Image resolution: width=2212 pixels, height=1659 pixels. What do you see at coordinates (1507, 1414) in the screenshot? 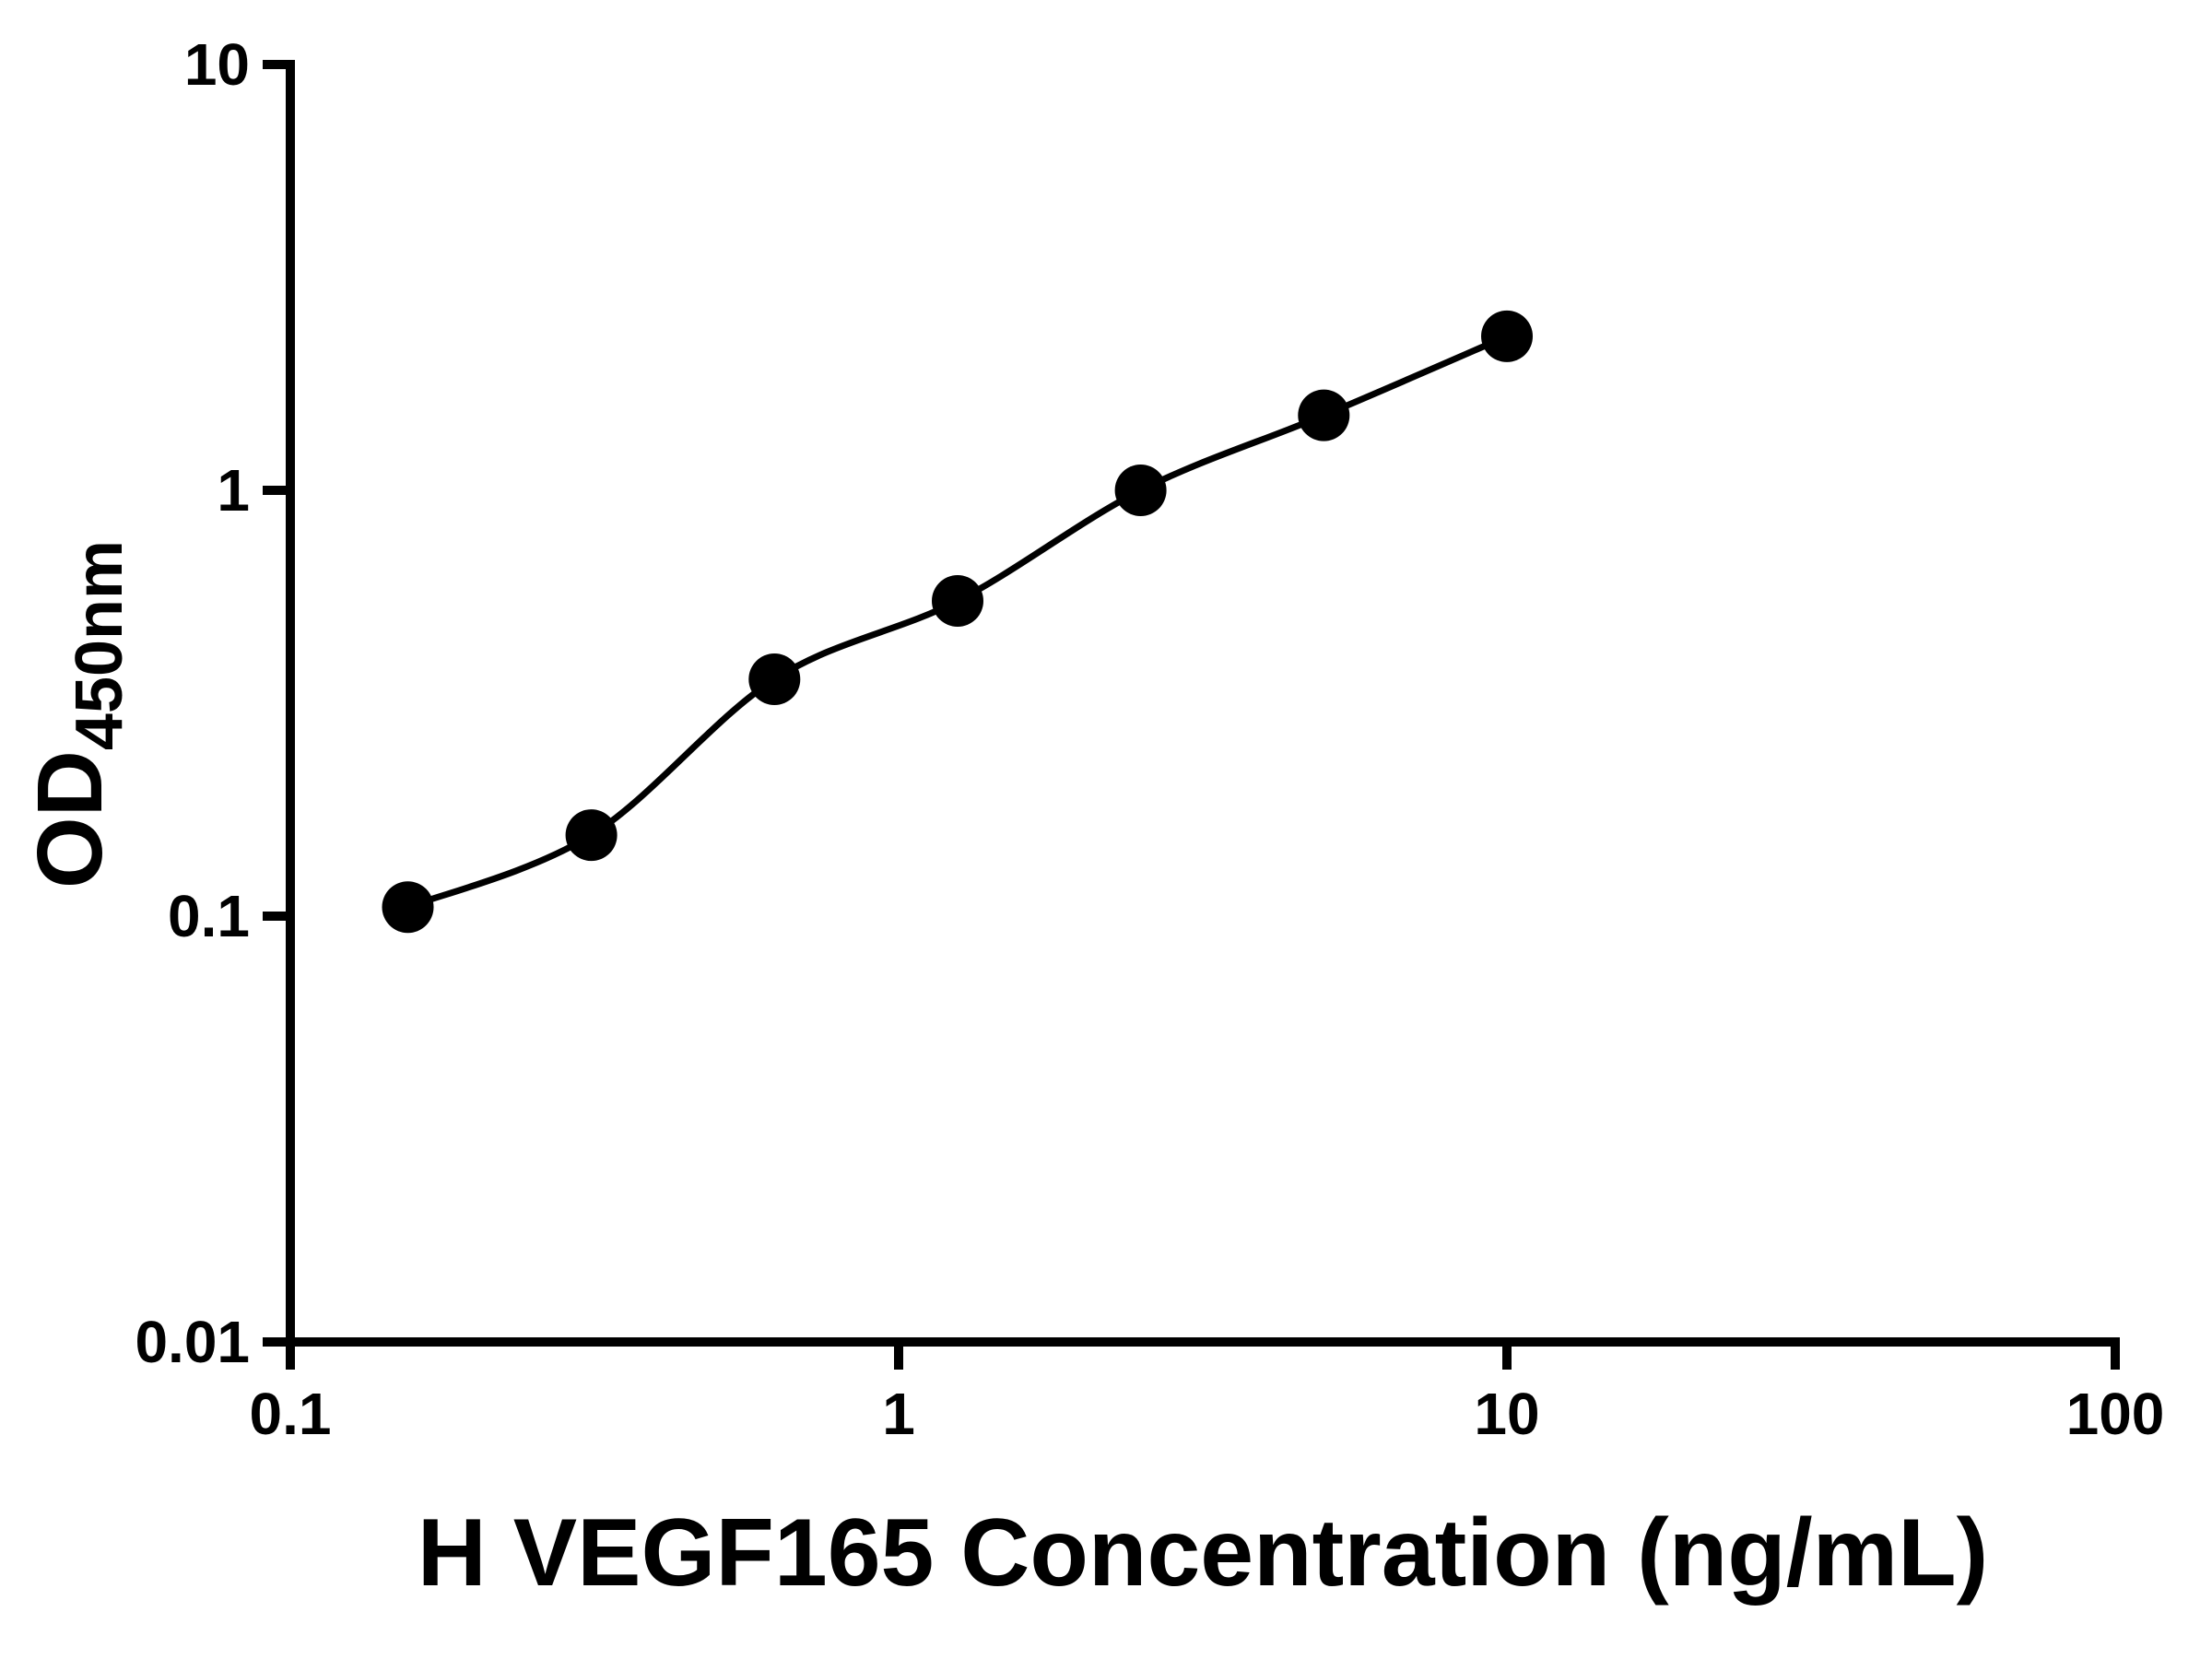
I see `x-tick-label: 10` at bounding box center [1507, 1414].